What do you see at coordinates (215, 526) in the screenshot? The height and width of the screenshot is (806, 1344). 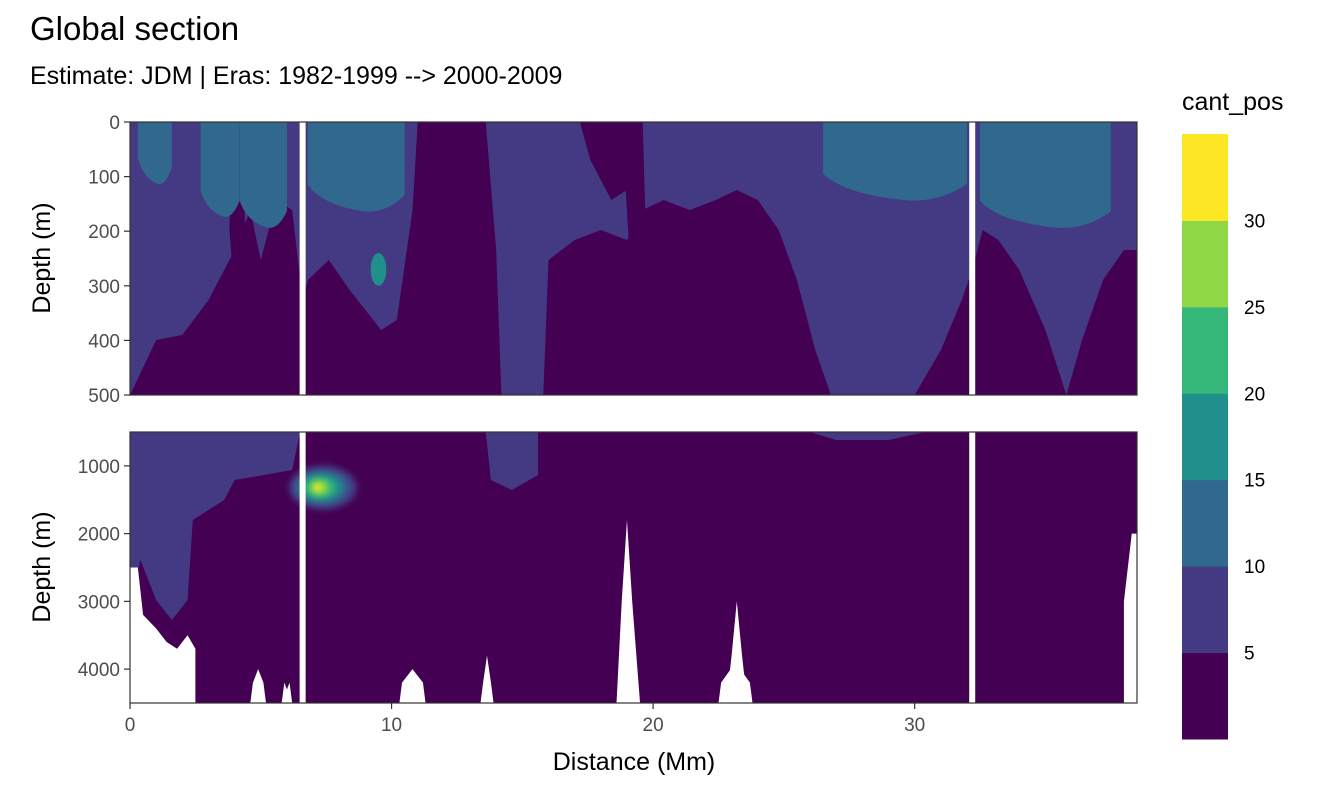 I see `lower-band-5-10-west` at bounding box center [215, 526].